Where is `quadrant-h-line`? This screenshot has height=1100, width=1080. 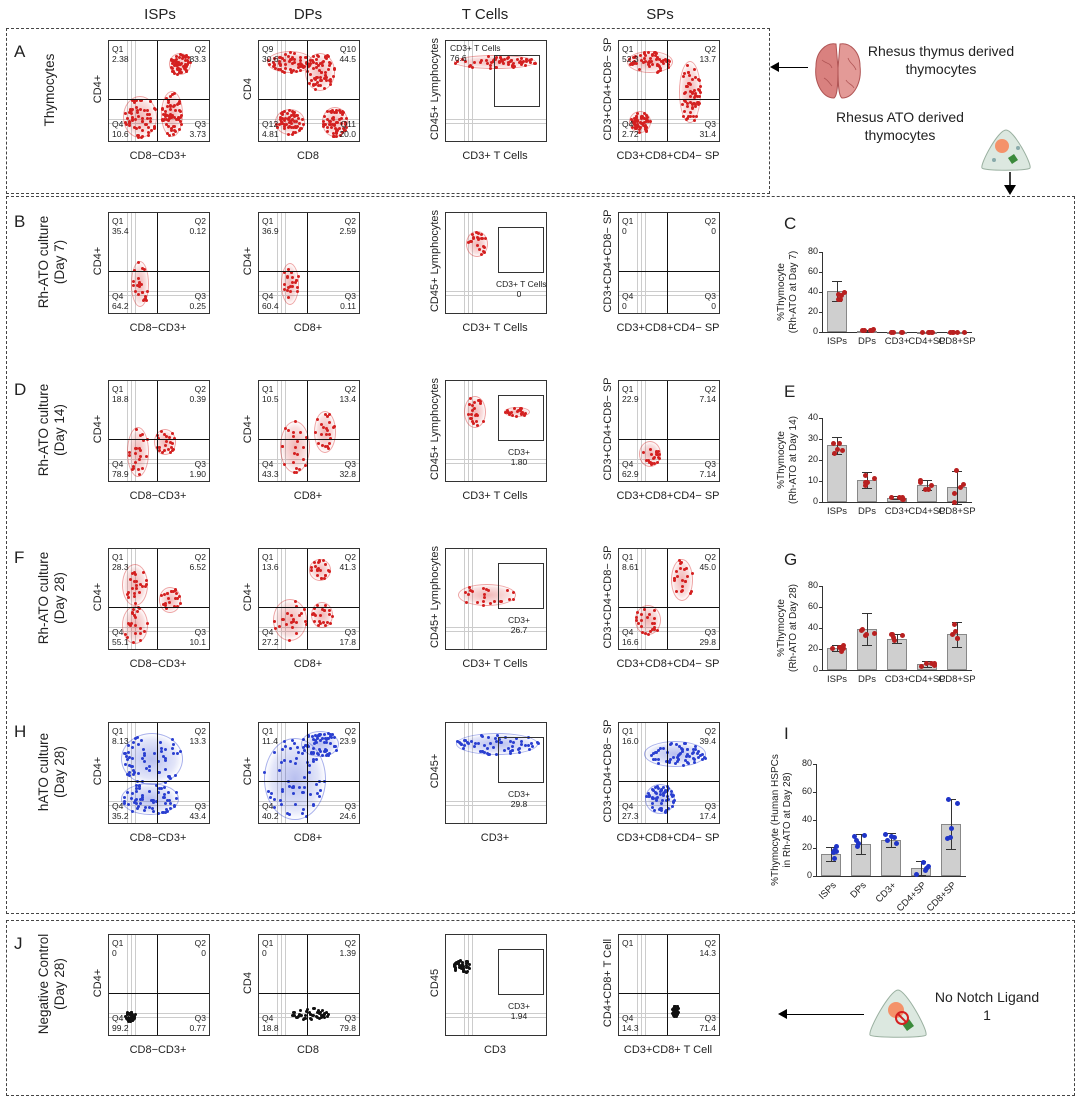 quadrant-h-line is located at coordinates (309, 99).